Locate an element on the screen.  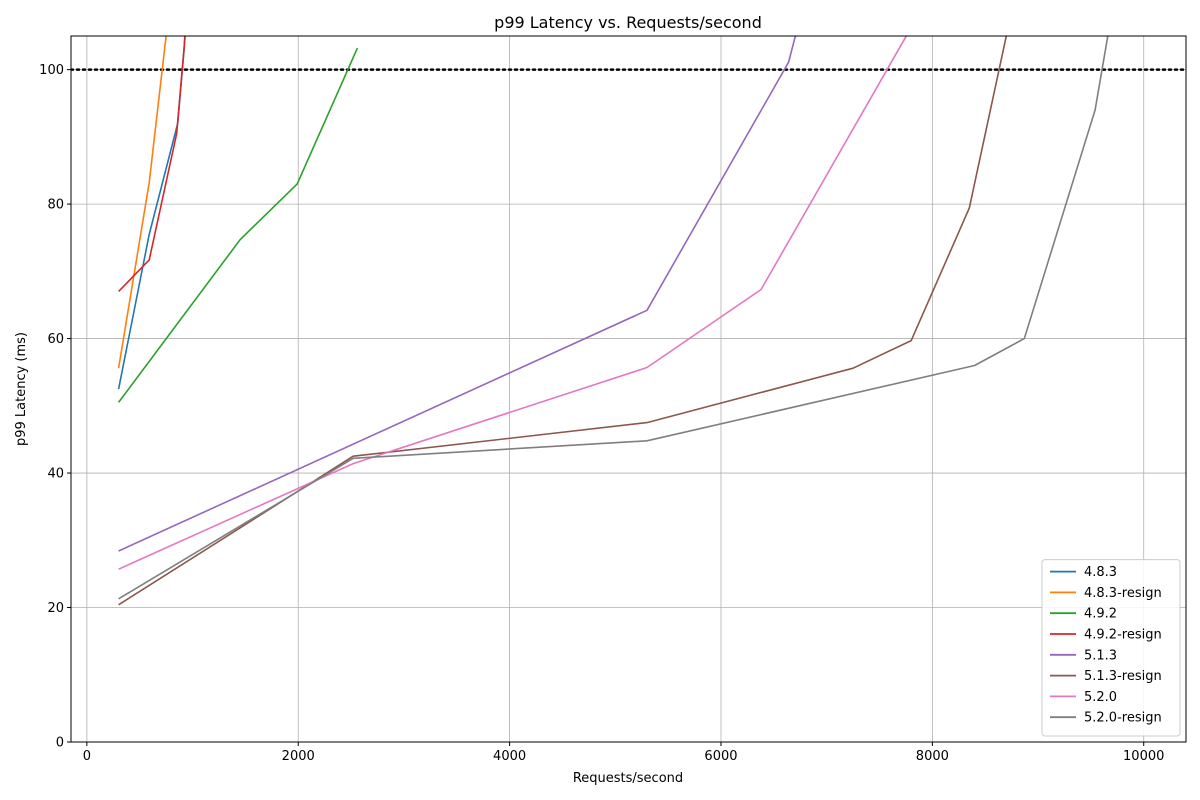
y-axis-title: p99 Latency (ms) is located at coordinates (21, 389).